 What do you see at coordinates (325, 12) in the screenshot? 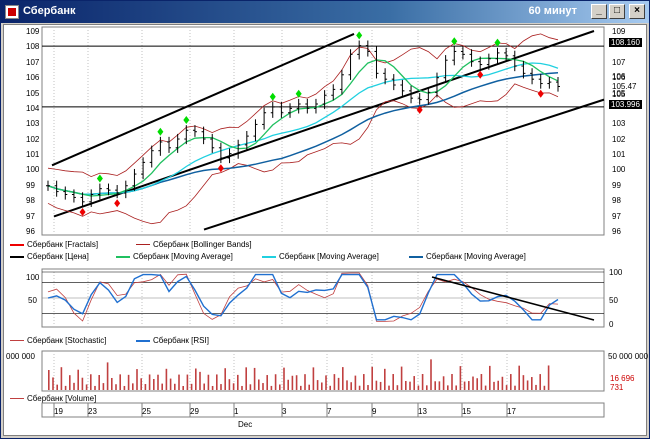
I see `title-bar: Сбербанк 60 минут _ □ ×` at bounding box center [325, 12].